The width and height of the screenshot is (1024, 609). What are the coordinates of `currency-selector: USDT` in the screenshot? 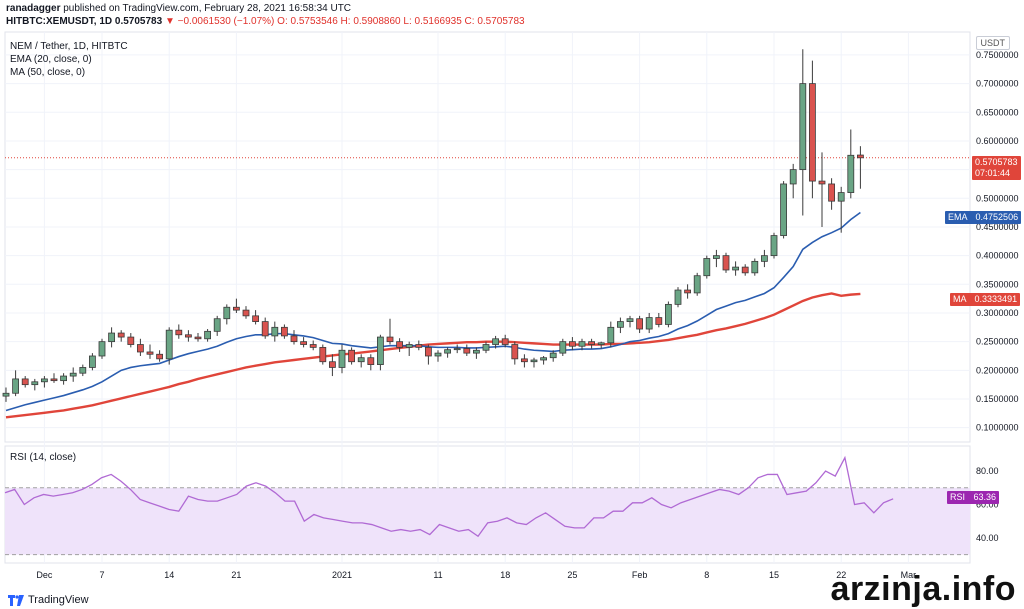 It's located at (992, 43).